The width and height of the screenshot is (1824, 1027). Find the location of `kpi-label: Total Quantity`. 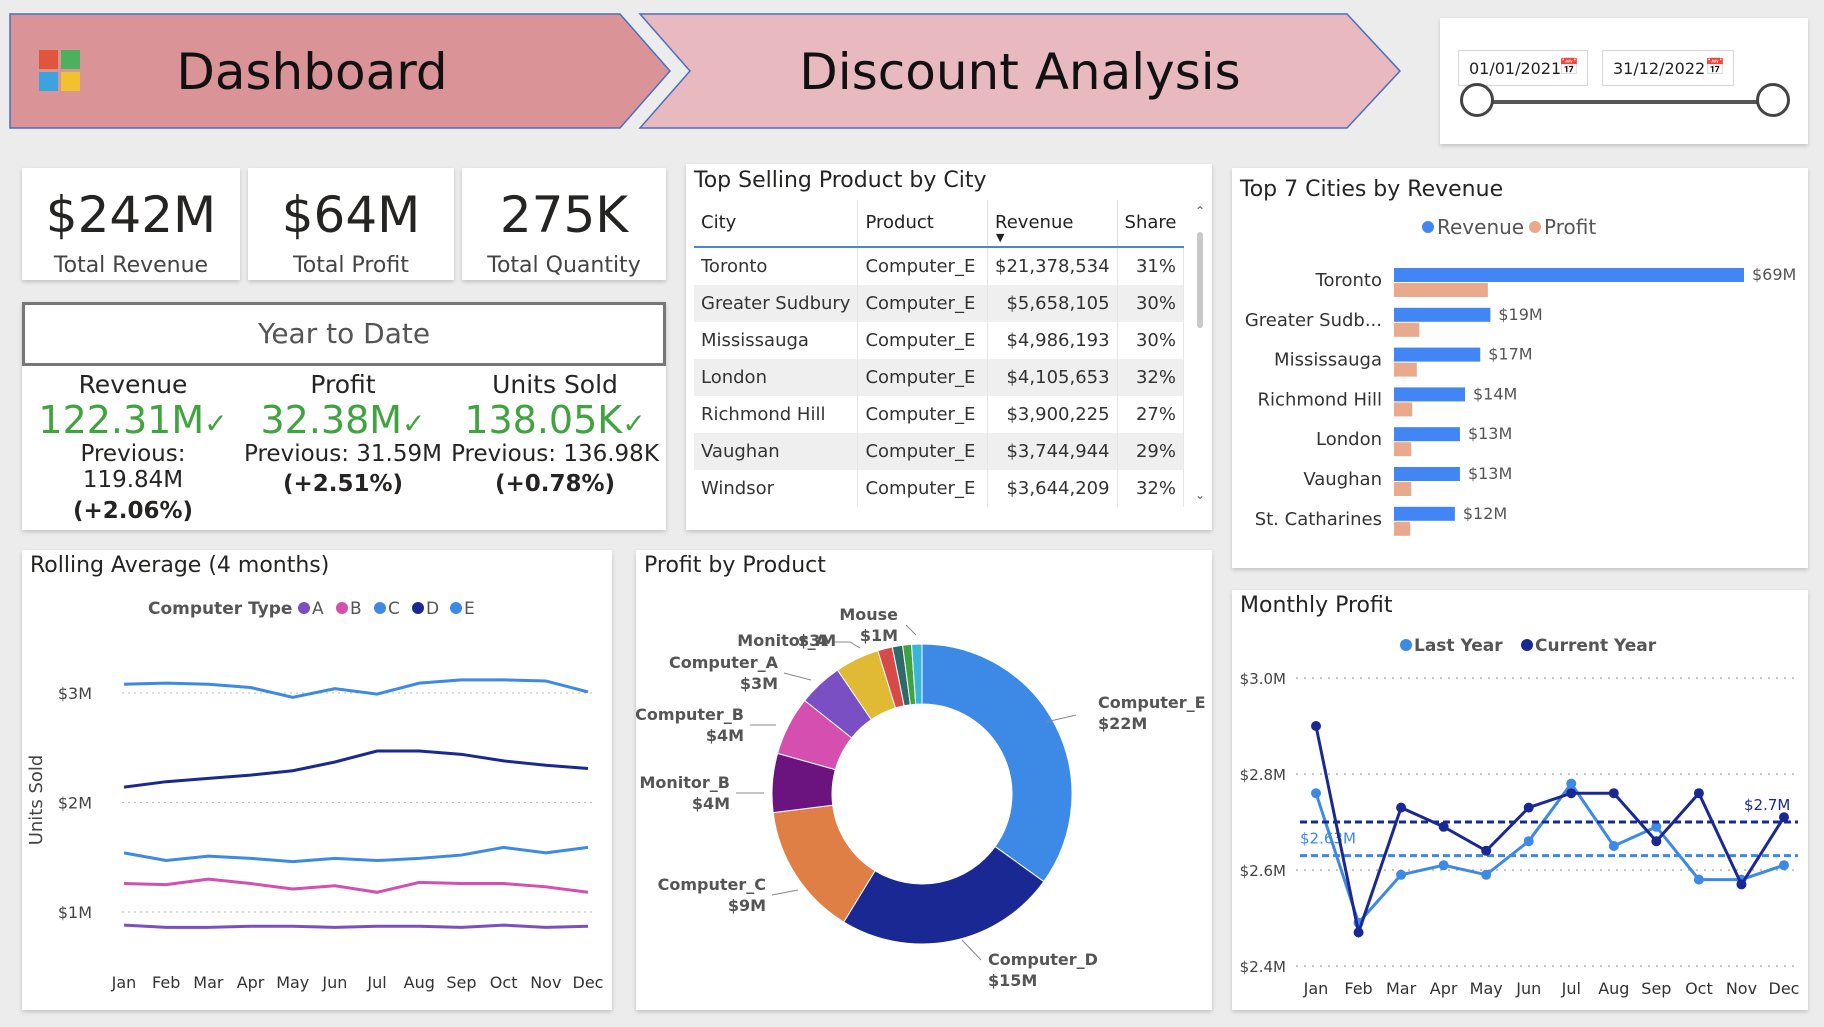

kpi-label: Total Quantity is located at coordinates (564, 265).